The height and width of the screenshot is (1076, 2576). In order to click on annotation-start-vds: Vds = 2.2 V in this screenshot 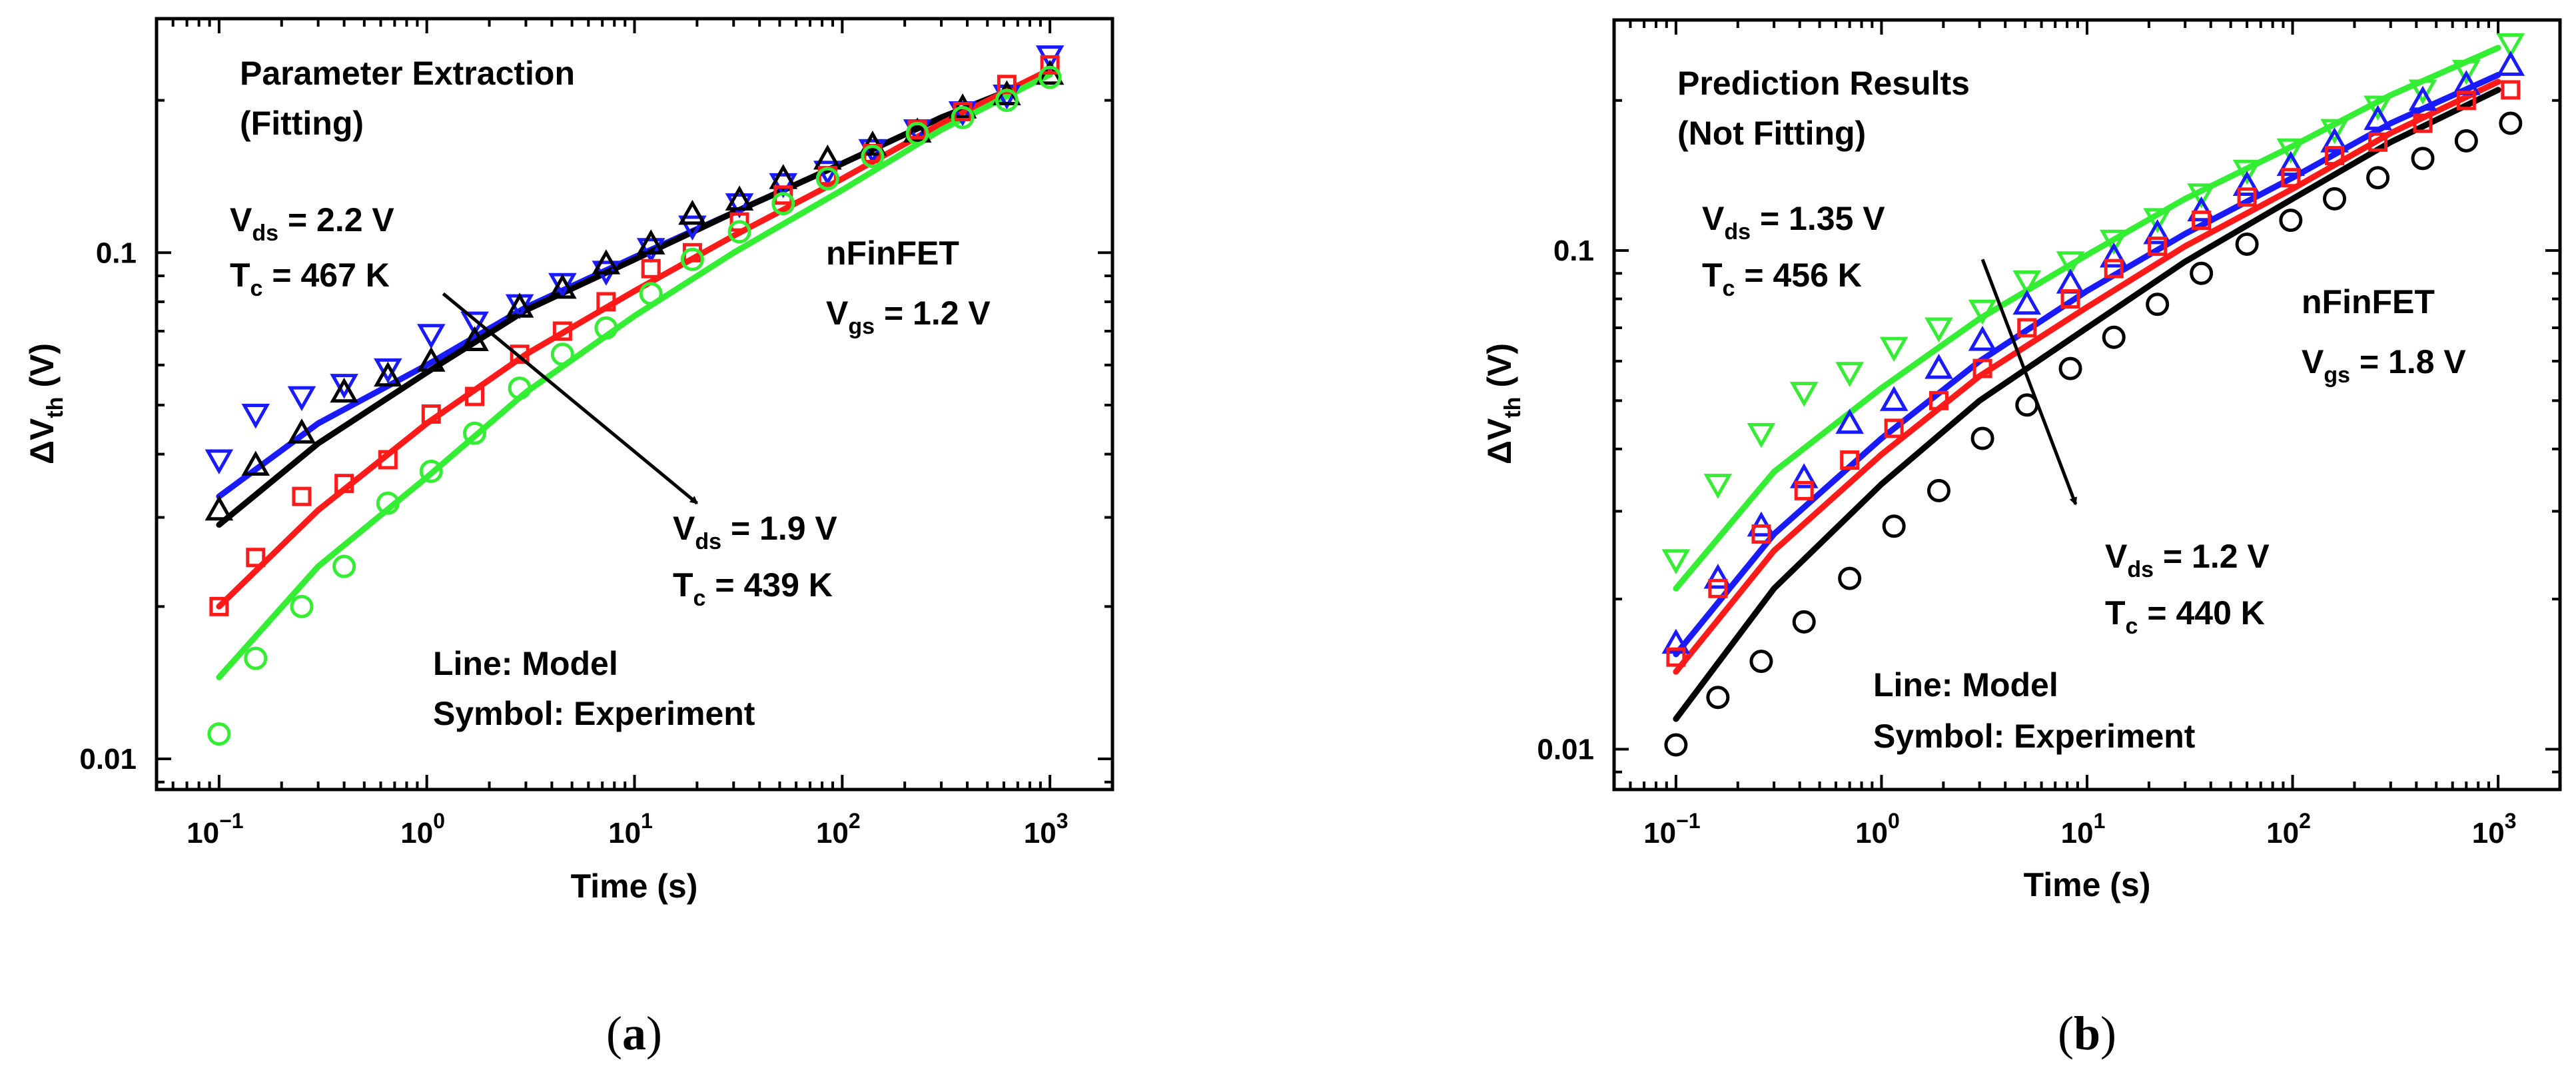, I will do `click(312, 223)`.